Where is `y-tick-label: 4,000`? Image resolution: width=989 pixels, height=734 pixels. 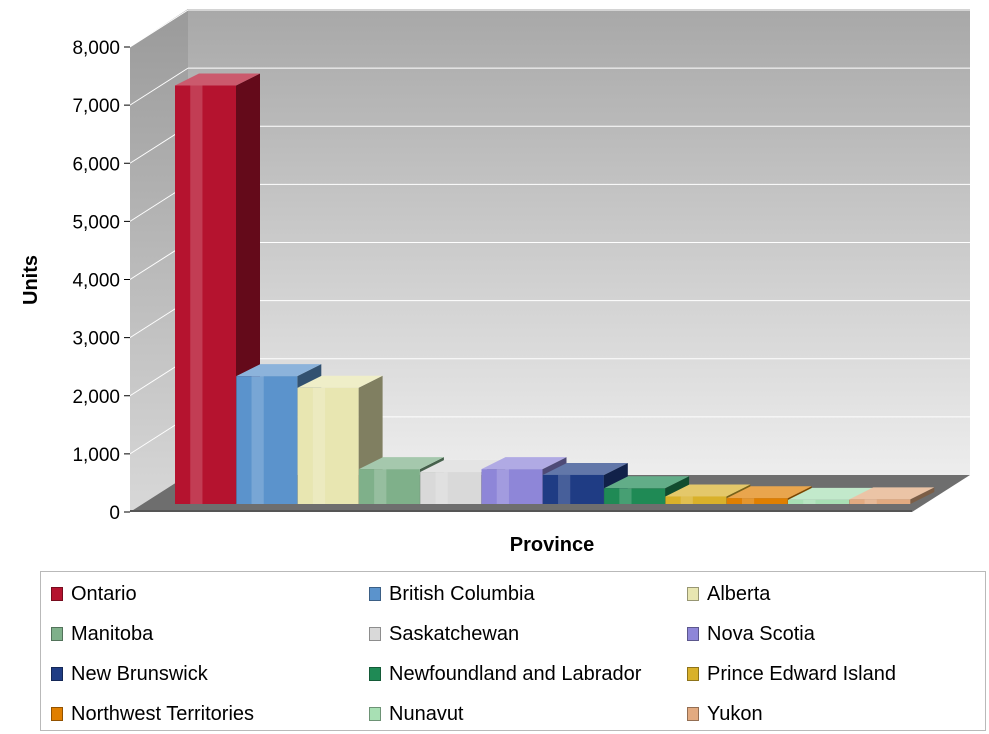
y-tick-label: 4,000 is located at coordinates (96, 281).